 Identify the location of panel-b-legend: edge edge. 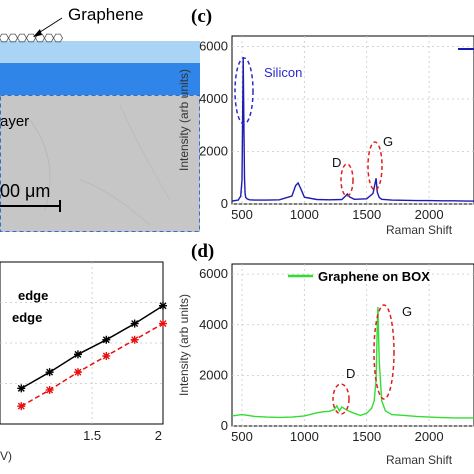
(30, 306).